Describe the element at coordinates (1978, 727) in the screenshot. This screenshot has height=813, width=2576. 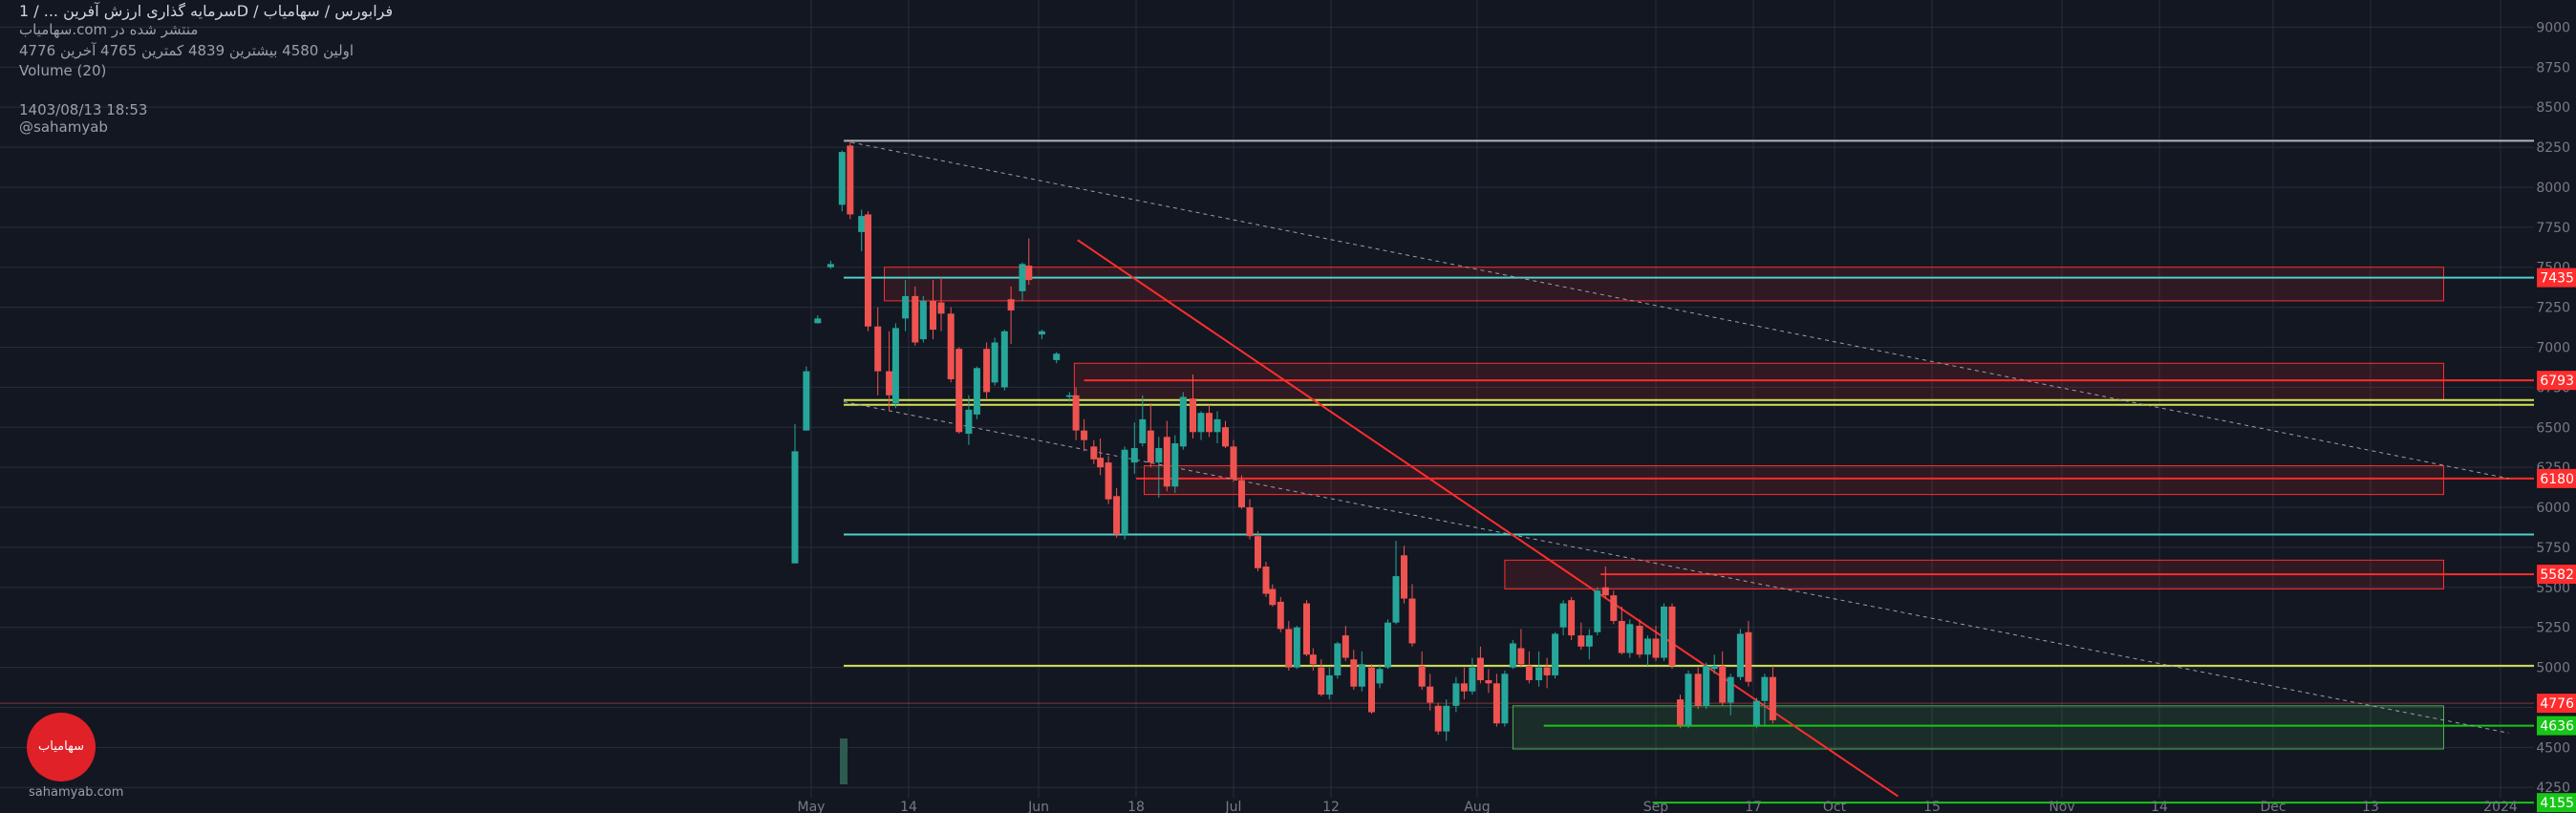
I see `support-zone` at that location.